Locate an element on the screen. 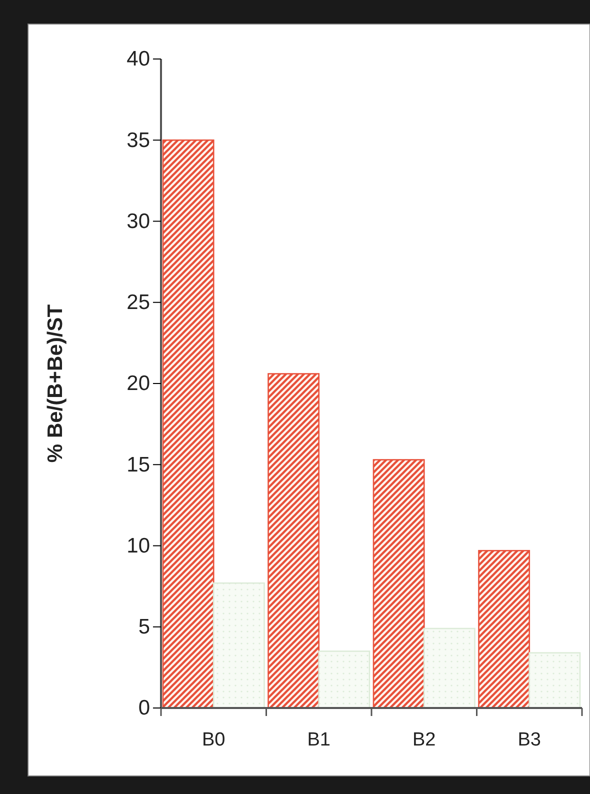 This screenshot has height=794, width=590. y-tick-label: 0 is located at coordinates (144, 708).